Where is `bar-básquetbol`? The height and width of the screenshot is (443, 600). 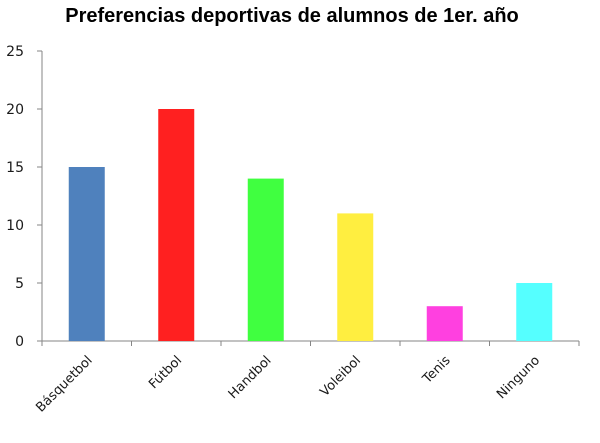 bar-básquetbol is located at coordinates (86, 254).